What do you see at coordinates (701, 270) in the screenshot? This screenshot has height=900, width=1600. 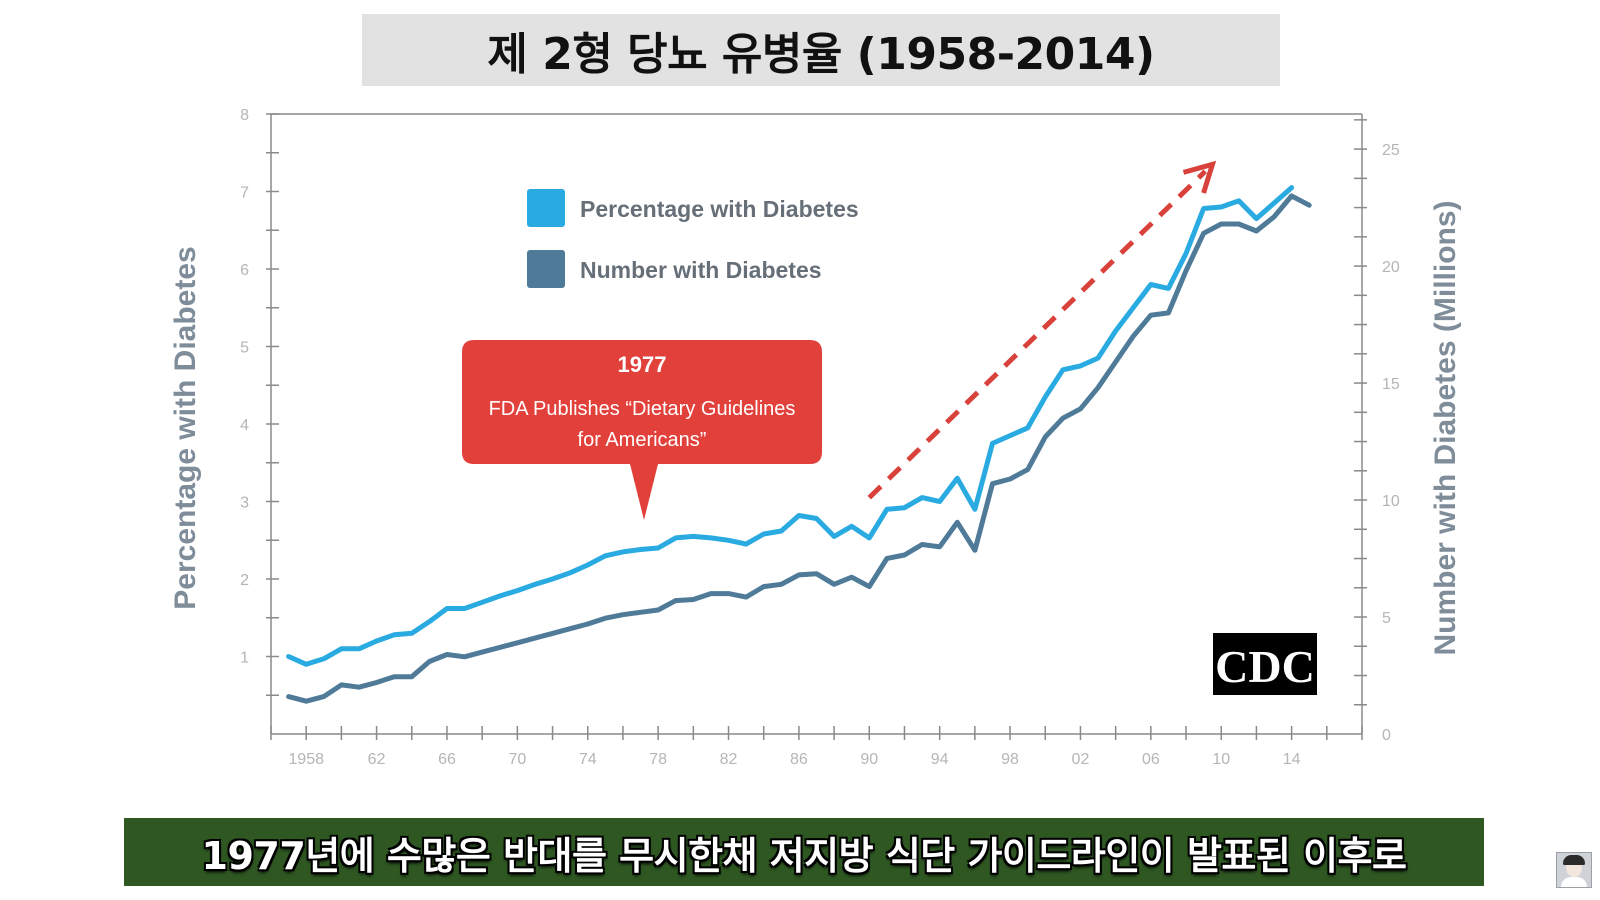 I see `legend-label-number: Number with Diabetes` at bounding box center [701, 270].